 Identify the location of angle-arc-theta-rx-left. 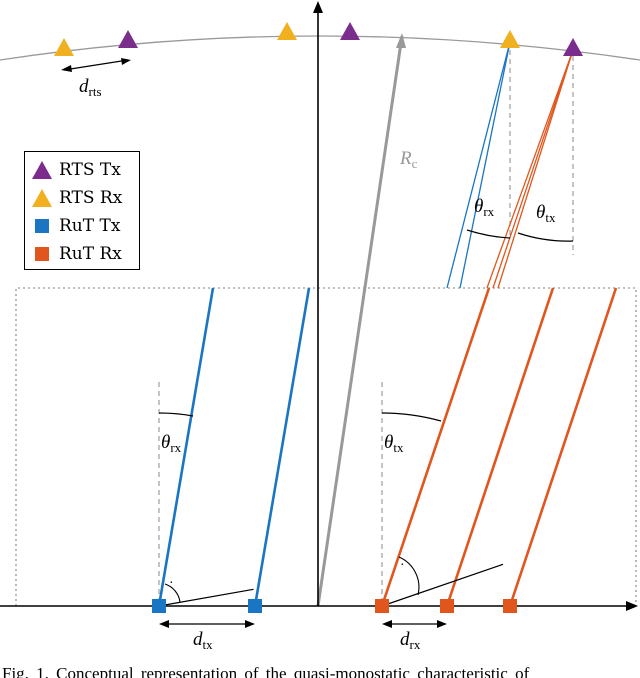
(176, 414).